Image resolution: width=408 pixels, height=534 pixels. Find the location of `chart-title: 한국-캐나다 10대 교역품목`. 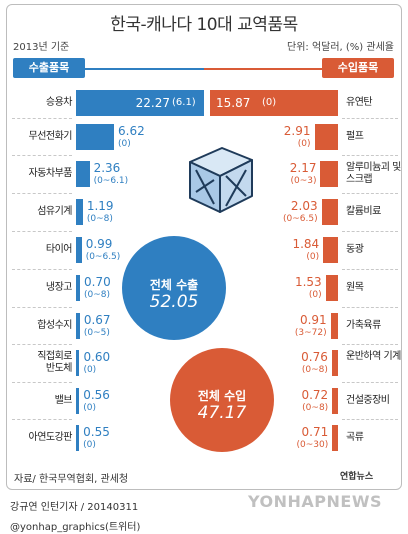

chart-title: 한국-캐나다 10대 교역품목 is located at coordinates (204, 25).